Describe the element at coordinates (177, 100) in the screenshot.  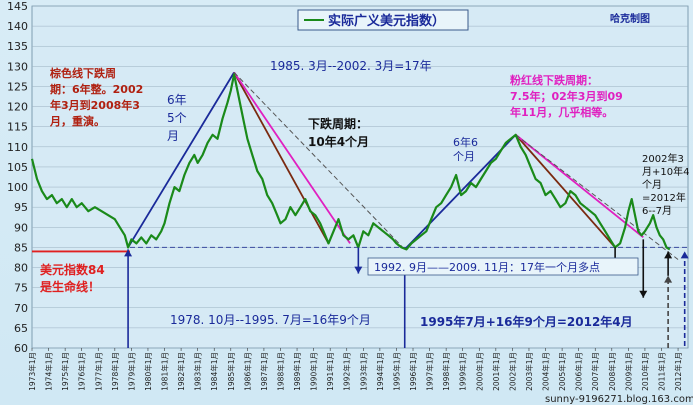
I see `annotation-up1-line-0: 6年` at that location.